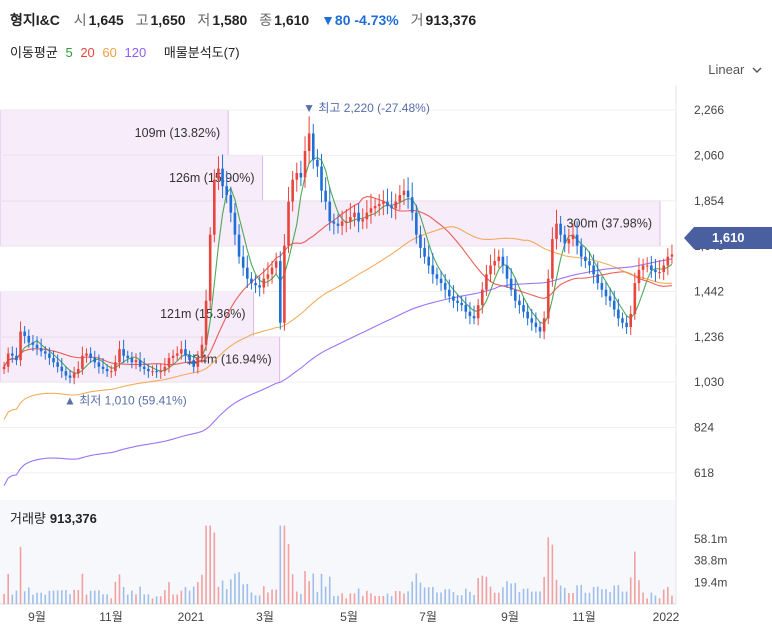 This screenshot has width=772, height=640. I want to click on ma-20: 20, so click(87, 52).